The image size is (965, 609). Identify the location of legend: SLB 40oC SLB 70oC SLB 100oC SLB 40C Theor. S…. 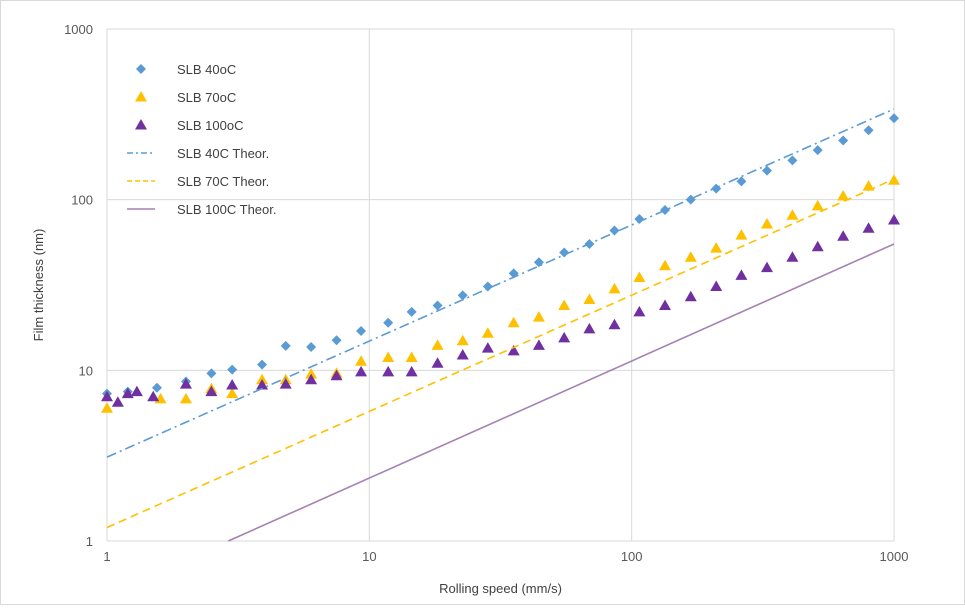
(202, 139).